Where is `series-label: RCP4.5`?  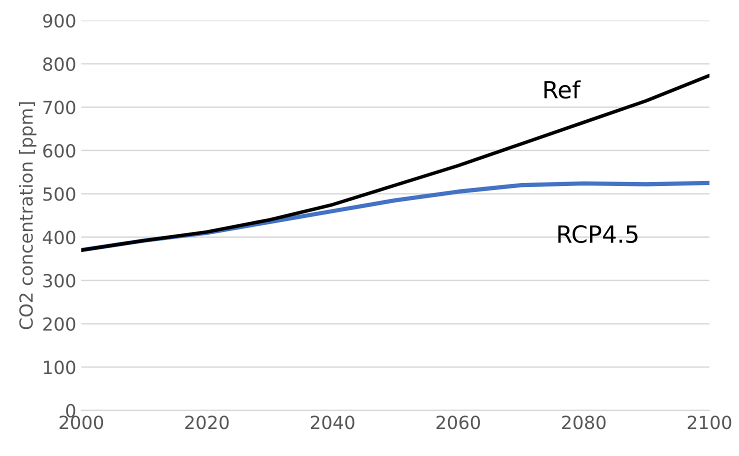
series-label: RCP4.5 is located at coordinates (598, 234).